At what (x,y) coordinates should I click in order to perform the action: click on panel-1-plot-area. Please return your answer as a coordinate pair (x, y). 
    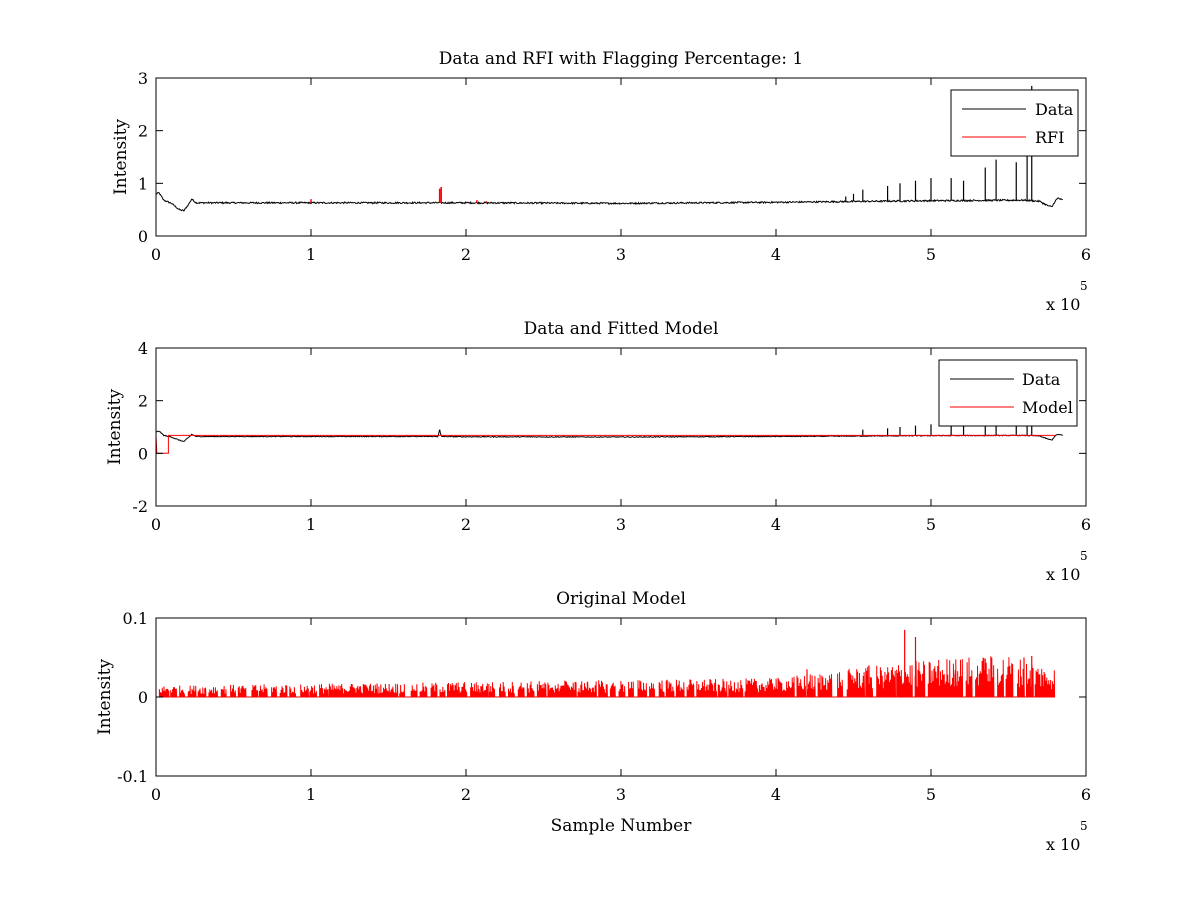
    Looking at the image, I should click on (609, 148).